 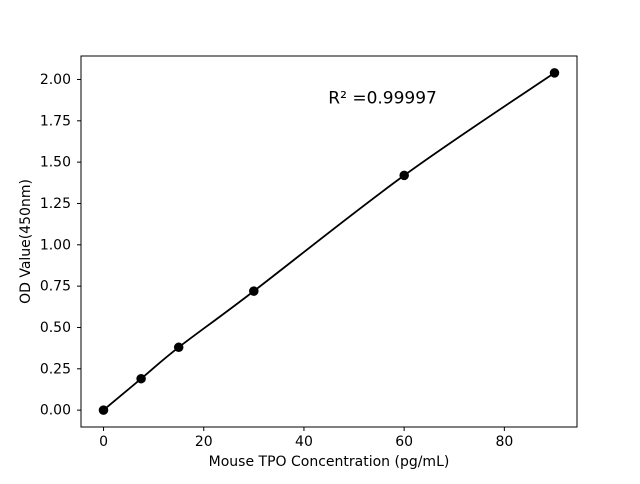 What do you see at coordinates (103, 442) in the screenshot?
I see `x-tick-label: 0` at bounding box center [103, 442].